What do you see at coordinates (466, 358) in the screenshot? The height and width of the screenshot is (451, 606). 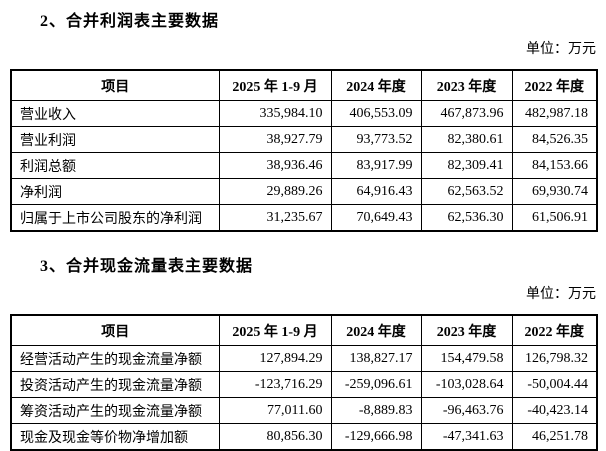 I see `value-cell: 154,479.58` at bounding box center [466, 358].